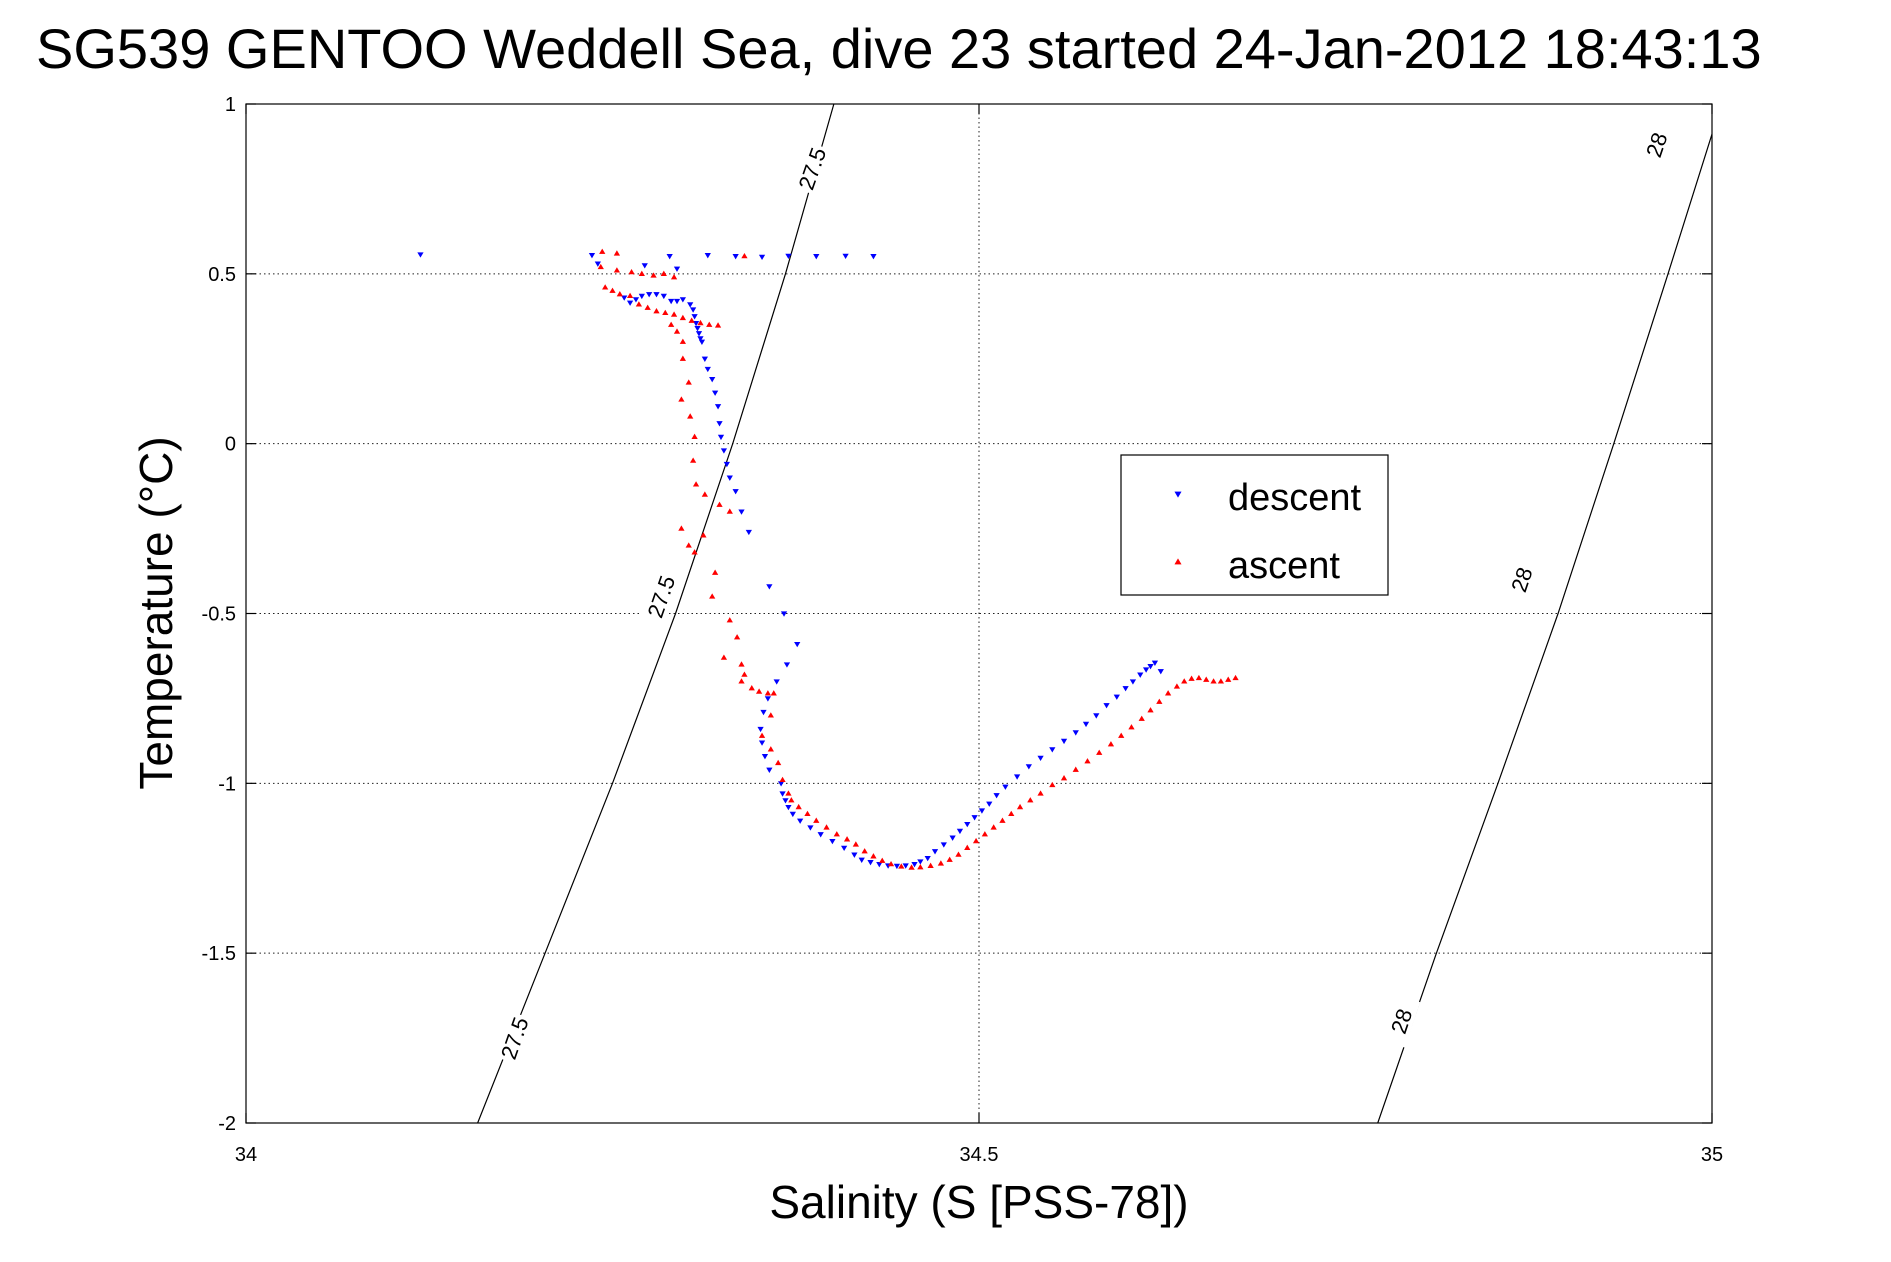  What do you see at coordinates (222, 275) in the screenshot?
I see `y-tick-label: 0.5` at bounding box center [222, 275].